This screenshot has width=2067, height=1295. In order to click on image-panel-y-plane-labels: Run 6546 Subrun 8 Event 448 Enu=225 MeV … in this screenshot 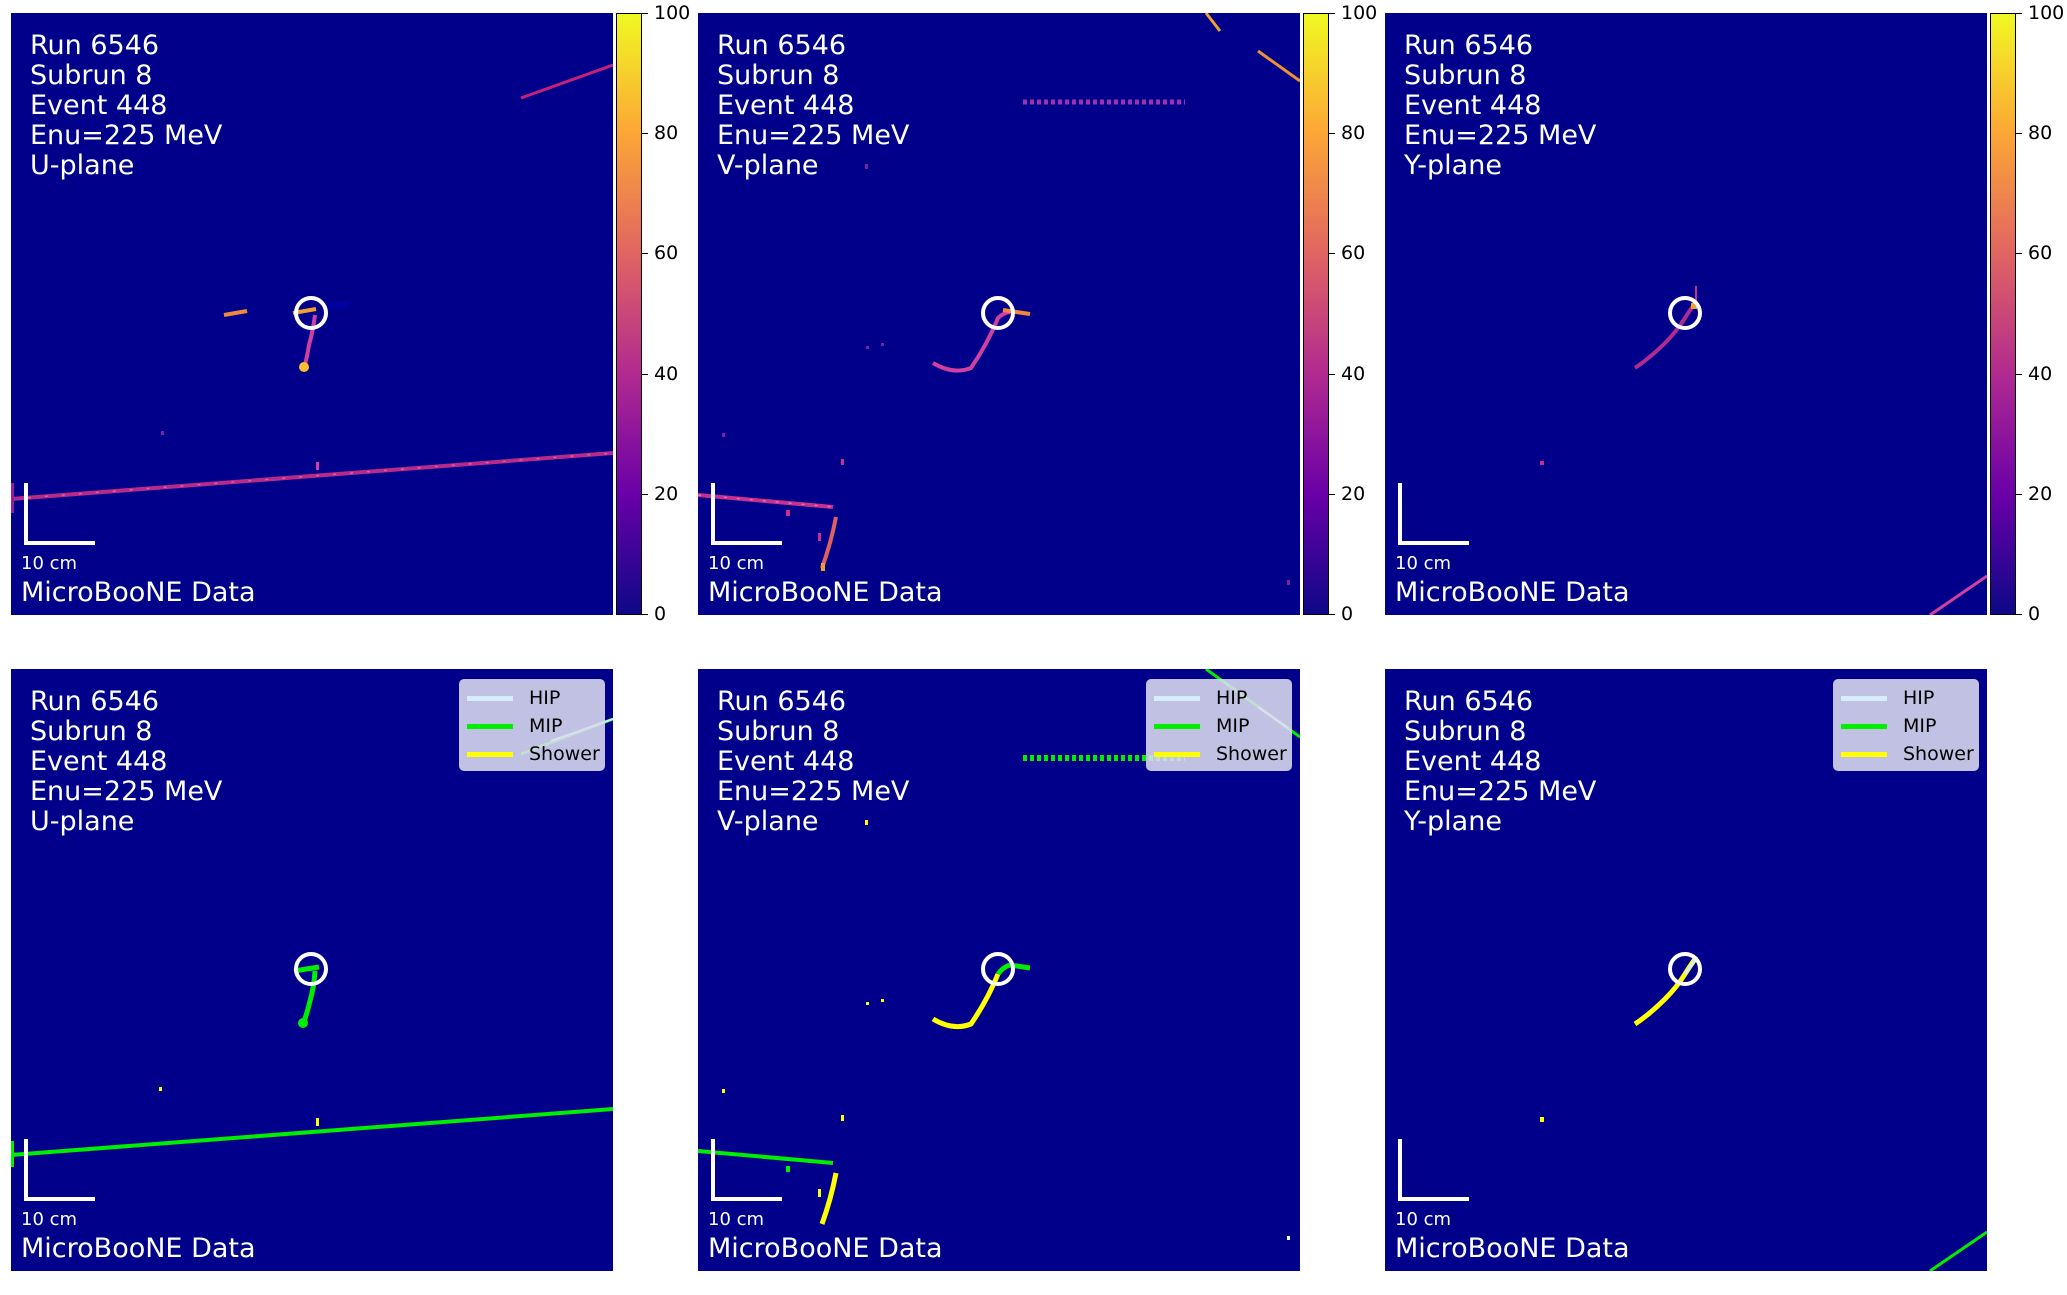, I will do `click(1686, 970)`.